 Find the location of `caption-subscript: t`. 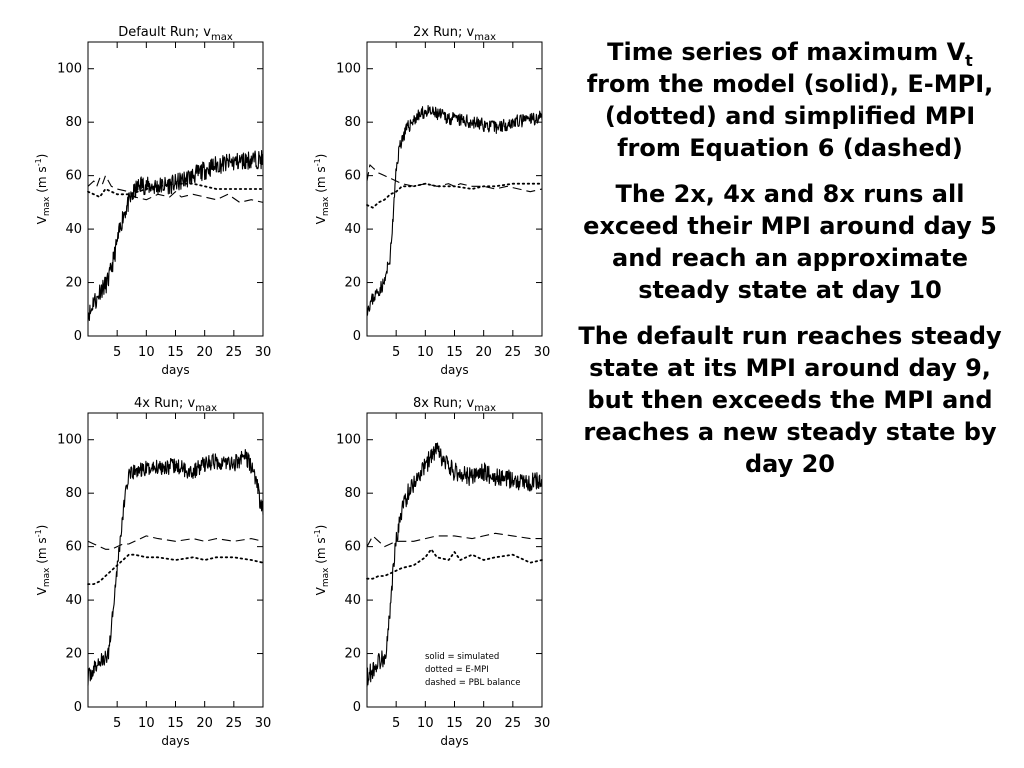

caption-subscript: t is located at coordinates (969, 60).